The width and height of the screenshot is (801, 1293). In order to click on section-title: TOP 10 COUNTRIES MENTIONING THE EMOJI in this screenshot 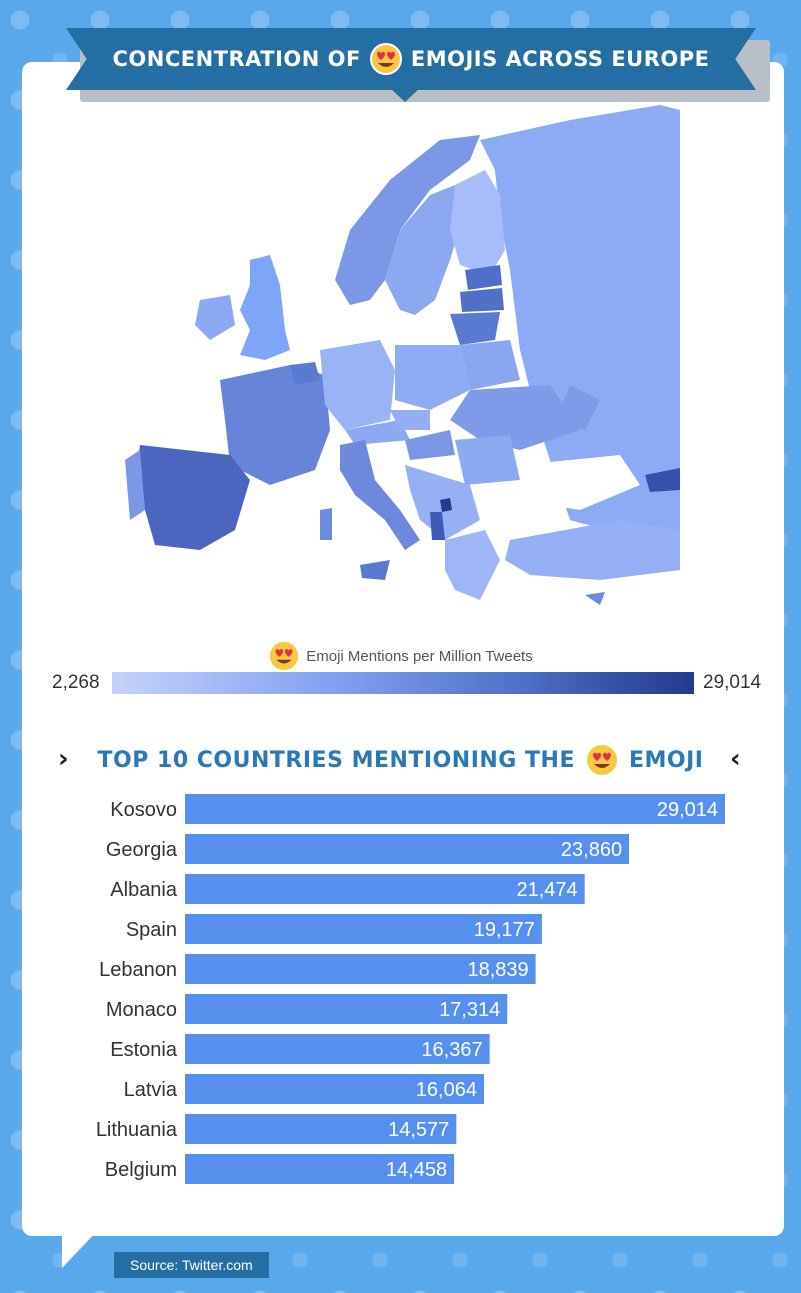, I will do `click(400, 760)`.